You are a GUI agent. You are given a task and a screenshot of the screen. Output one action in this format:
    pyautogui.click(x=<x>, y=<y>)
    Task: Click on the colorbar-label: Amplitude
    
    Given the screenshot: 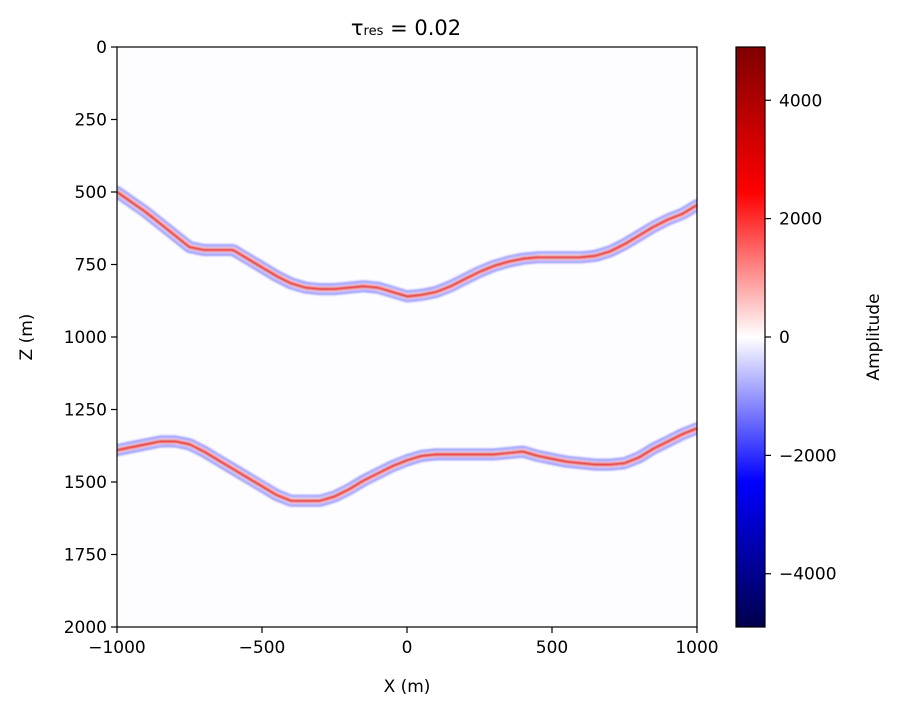 What is the action you would take?
    pyautogui.click(x=874, y=336)
    